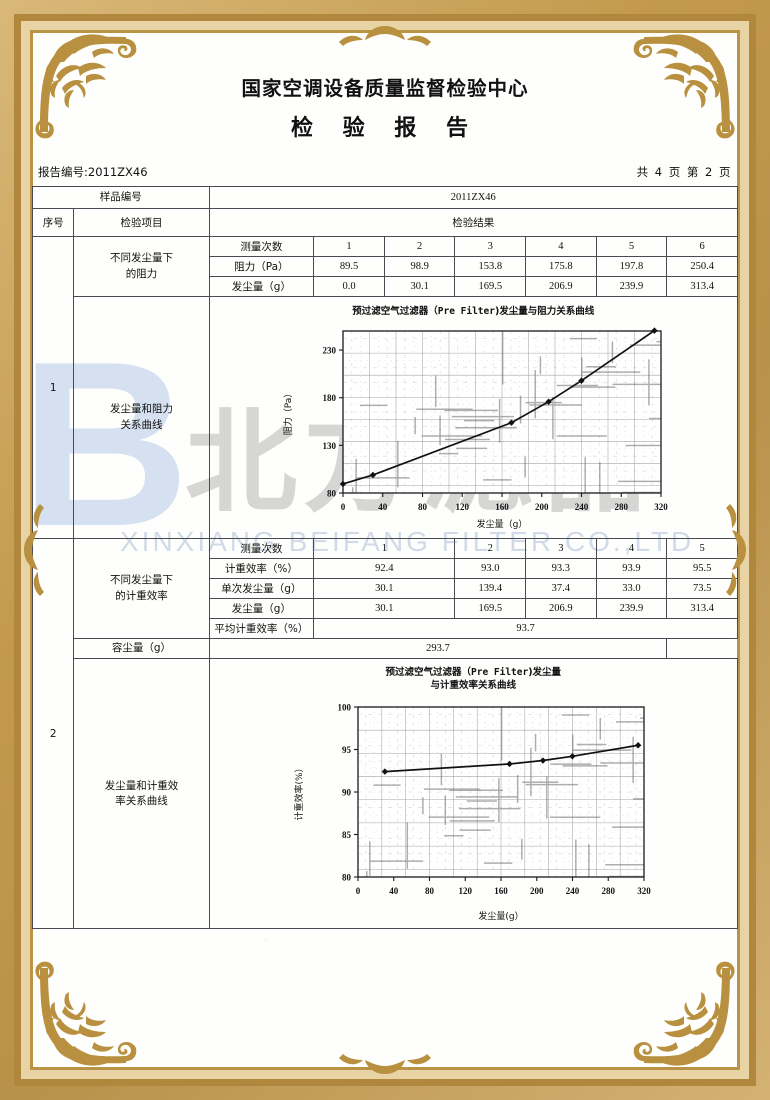 The image size is (770, 1100). I want to click on row-2-count-1: 1, so click(384, 548).